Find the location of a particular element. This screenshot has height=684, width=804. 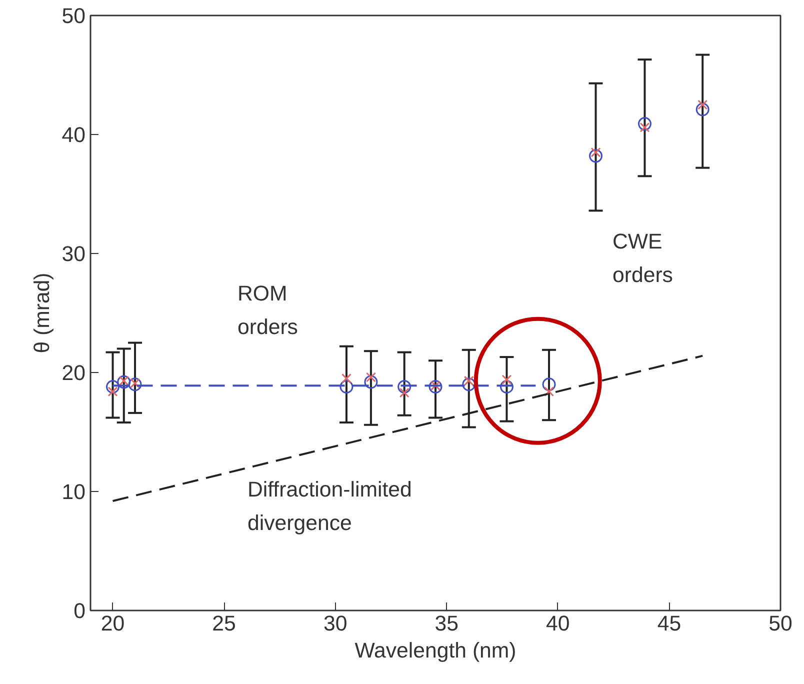

x-tick-label: 30 is located at coordinates (335, 624).